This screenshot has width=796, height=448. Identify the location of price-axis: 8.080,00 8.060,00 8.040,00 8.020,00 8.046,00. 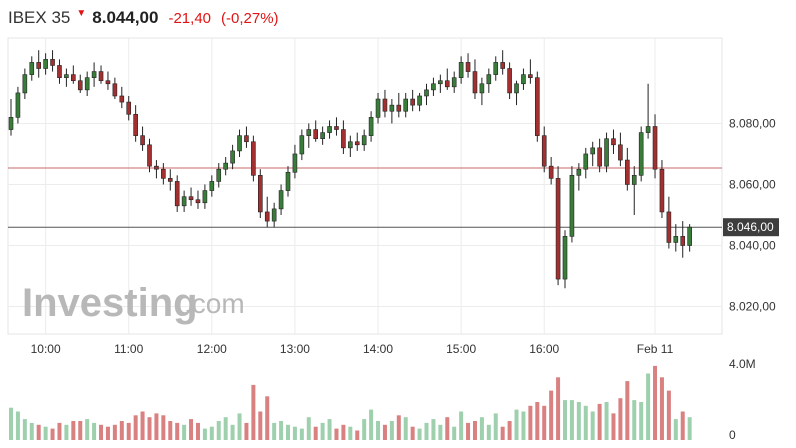
(751, 215).